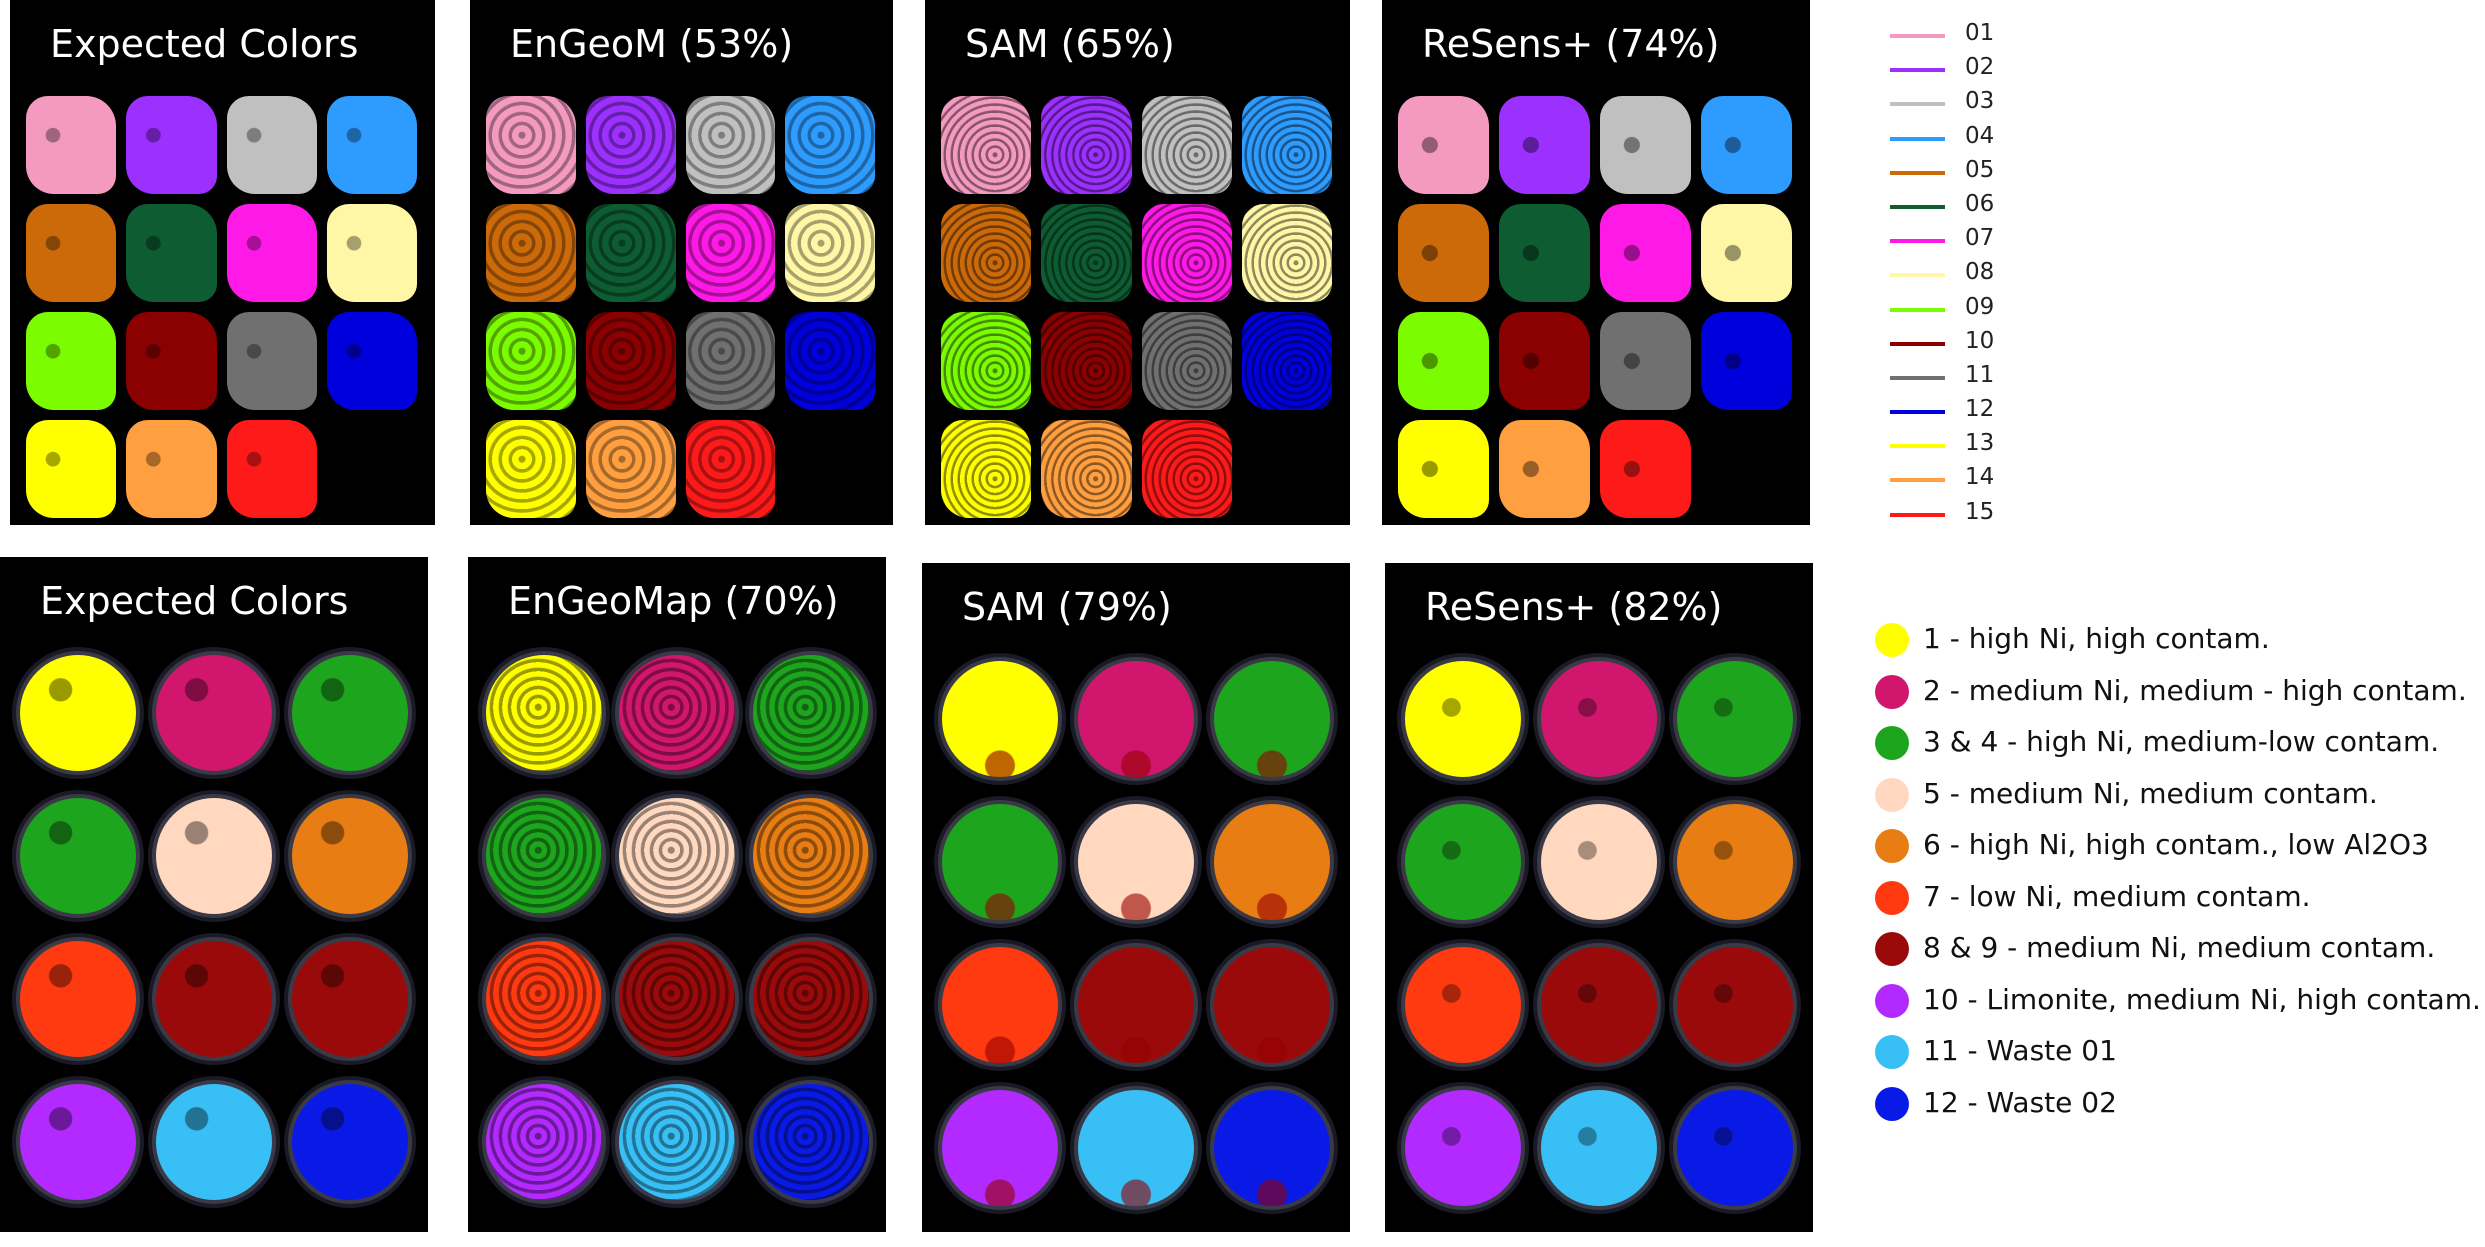 The image size is (2485, 1247). Describe the element at coordinates (1980, 340) in the screenshot. I see `legend-label: 10` at that location.